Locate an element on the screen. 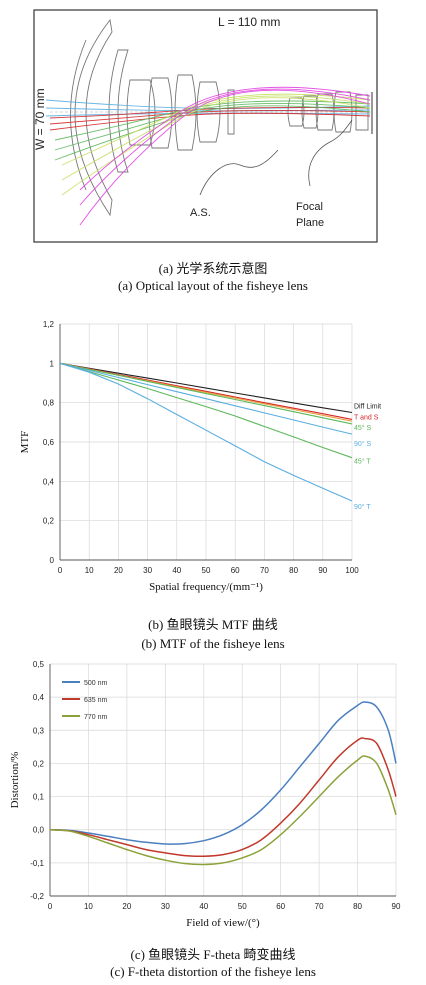 This screenshot has height=985, width=426. series-label: 90° T is located at coordinates (362, 507).